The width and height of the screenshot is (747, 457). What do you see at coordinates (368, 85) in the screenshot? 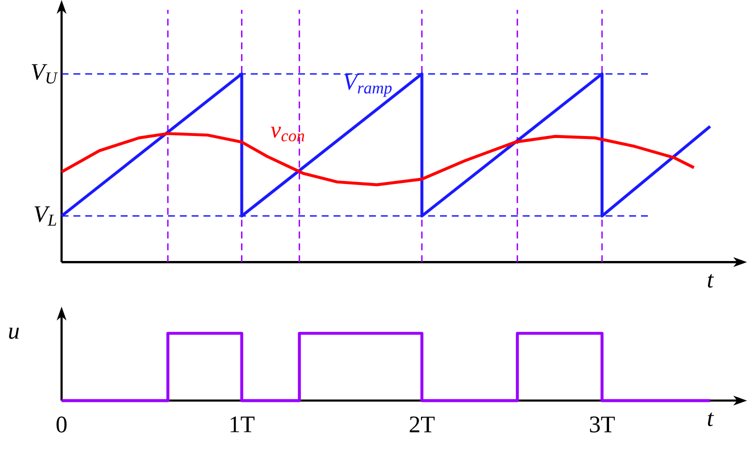
I see `series-label: V$_{ramp}$` at bounding box center [368, 85].